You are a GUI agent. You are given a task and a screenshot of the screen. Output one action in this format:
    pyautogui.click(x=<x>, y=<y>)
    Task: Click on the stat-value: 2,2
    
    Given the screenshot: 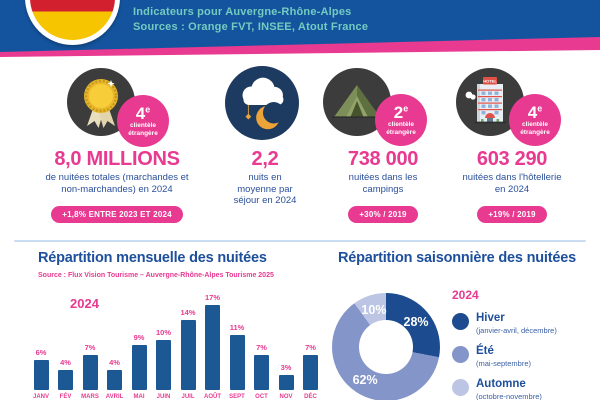 What is the action you would take?
    pyautogui.click(x=265, y=159)
    